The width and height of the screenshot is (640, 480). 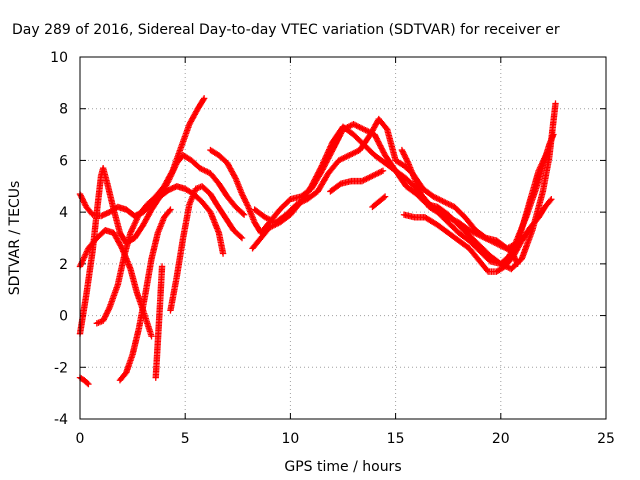 What do you see at coordinates (59, 58) in the screenshot?
I see `y-tick-label: 10` at bounding box center [59, 58].